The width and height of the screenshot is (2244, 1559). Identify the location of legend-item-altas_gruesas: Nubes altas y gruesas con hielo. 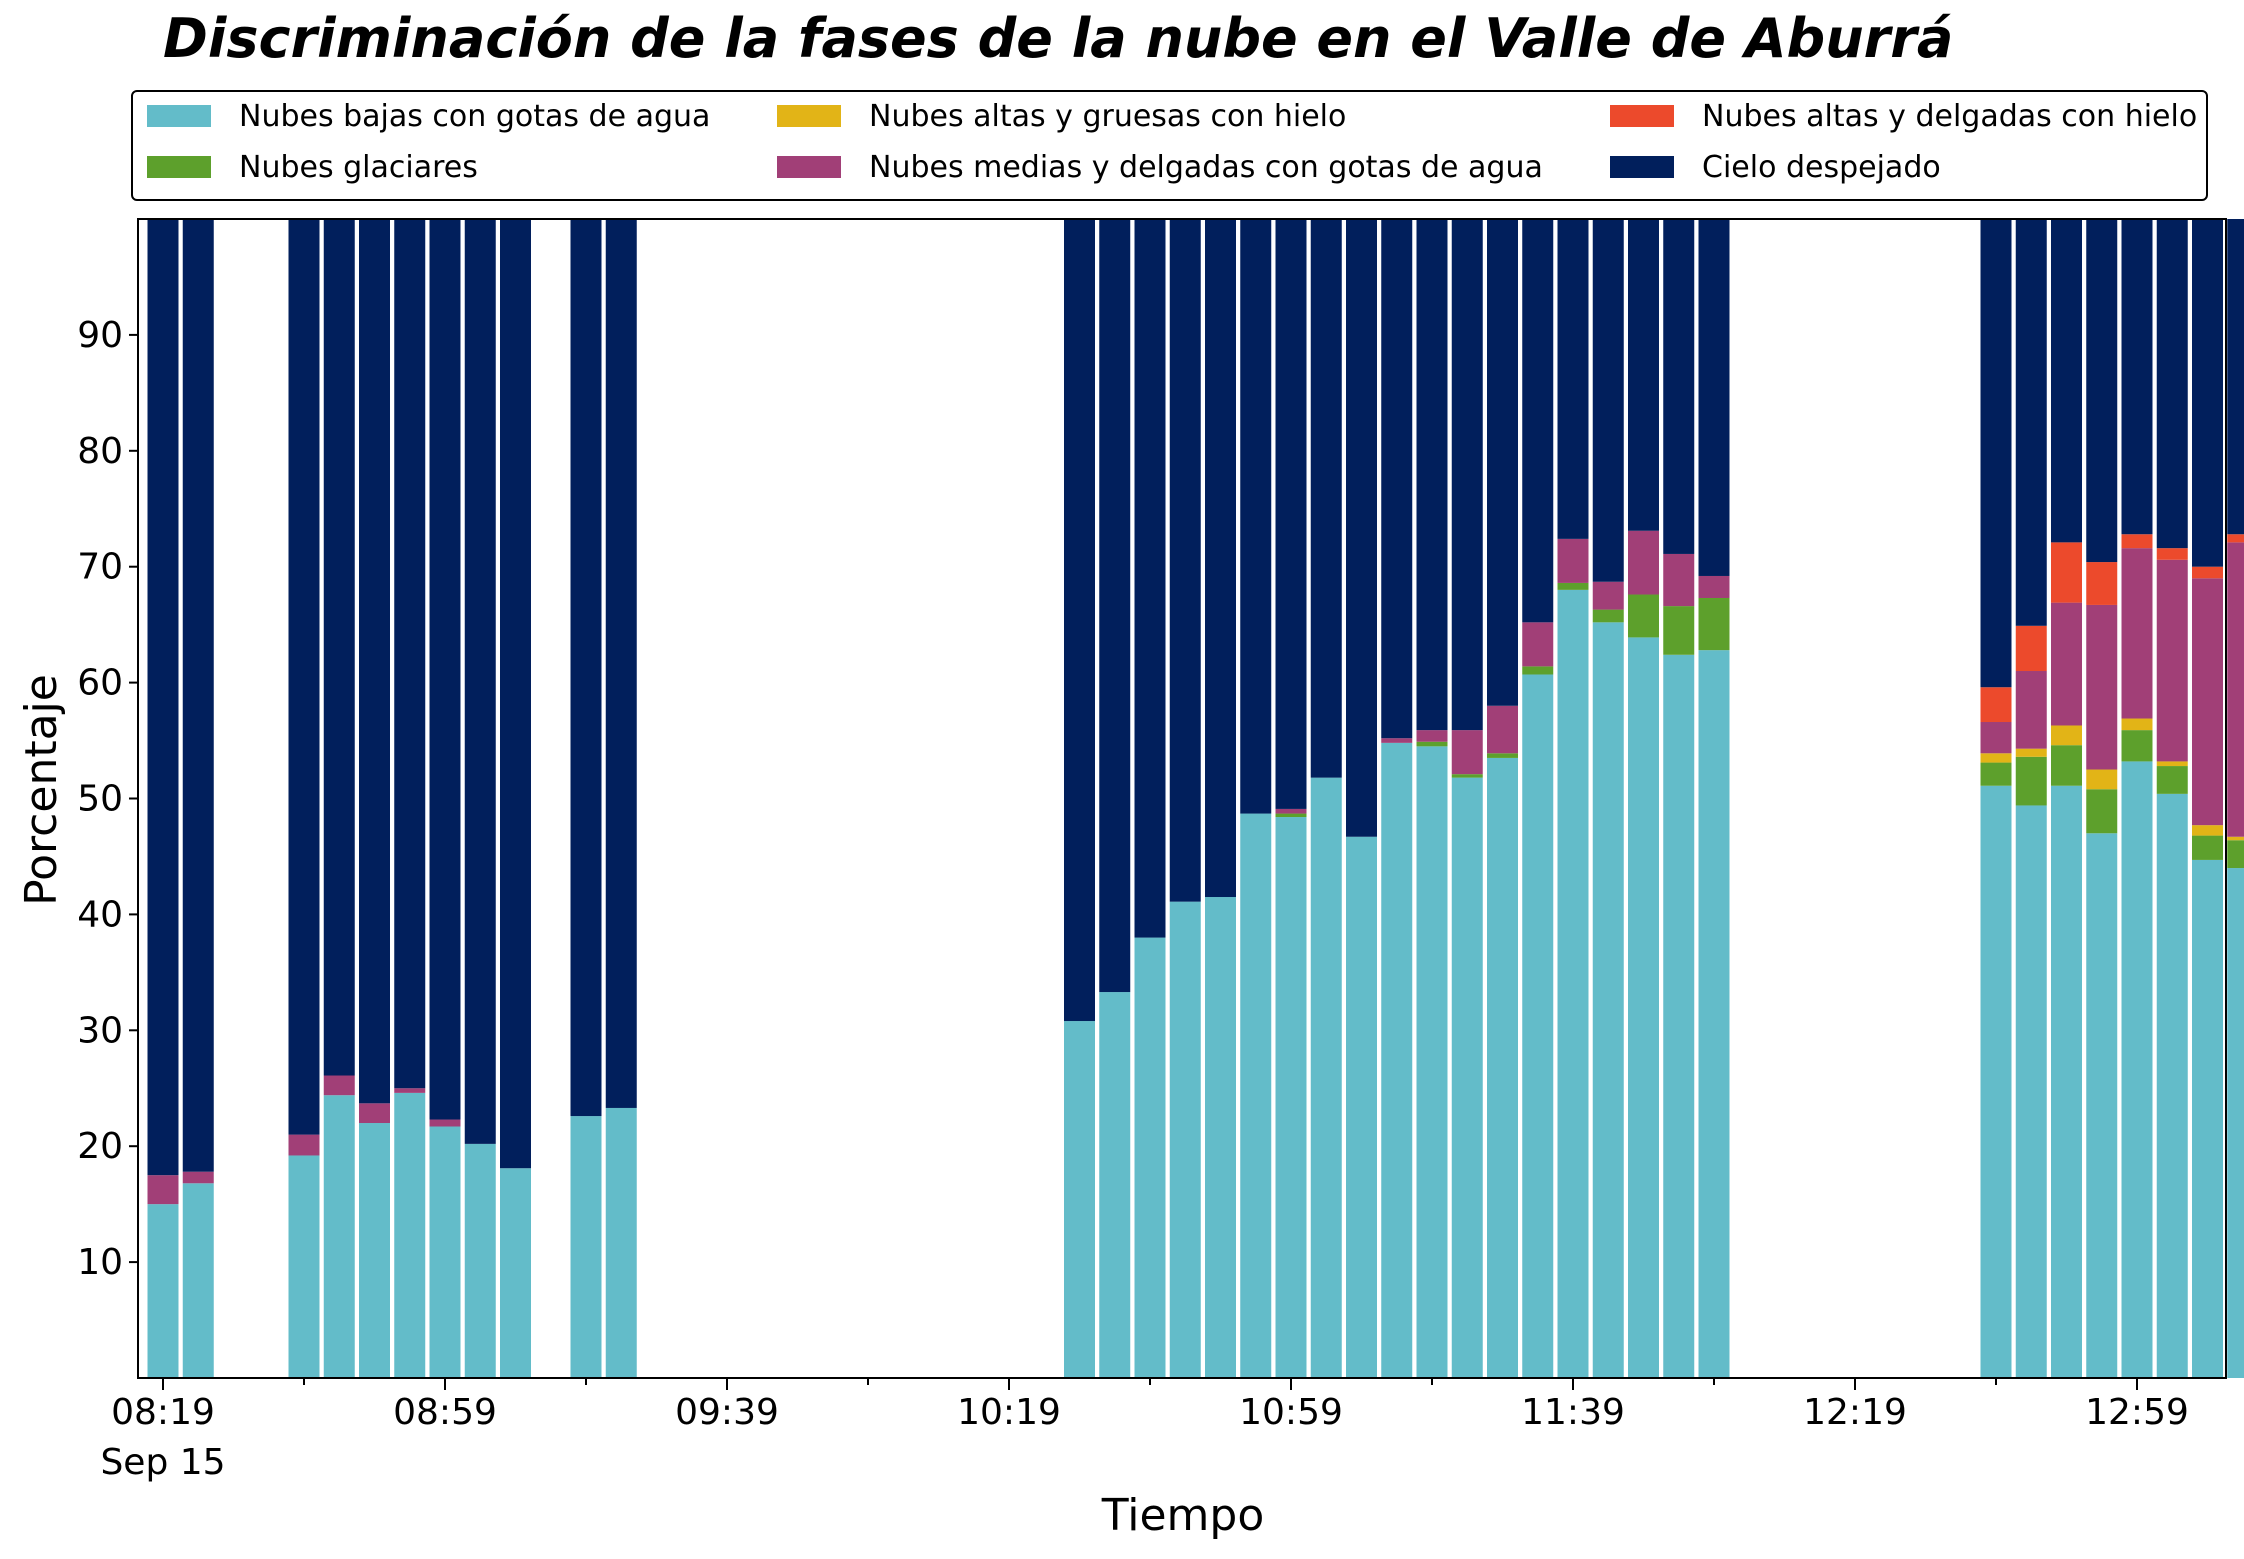
(1061, 116).